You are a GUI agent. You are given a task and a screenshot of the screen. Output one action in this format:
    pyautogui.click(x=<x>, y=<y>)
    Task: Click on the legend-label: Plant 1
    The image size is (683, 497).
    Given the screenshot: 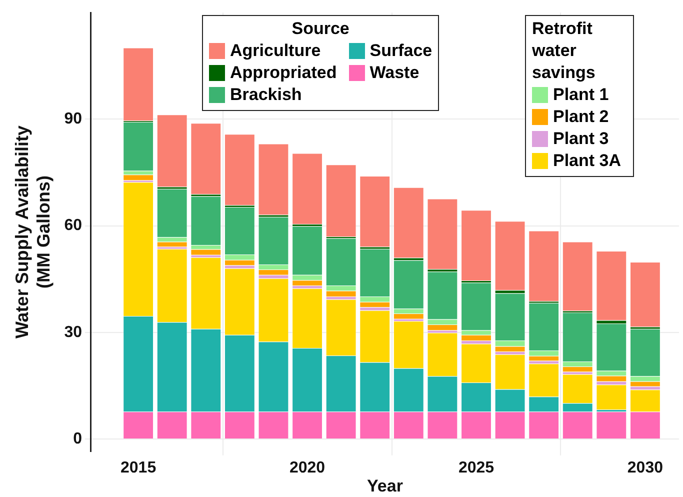 What is the action you would take?
    pyautogui.click(x=581, y=95)
    